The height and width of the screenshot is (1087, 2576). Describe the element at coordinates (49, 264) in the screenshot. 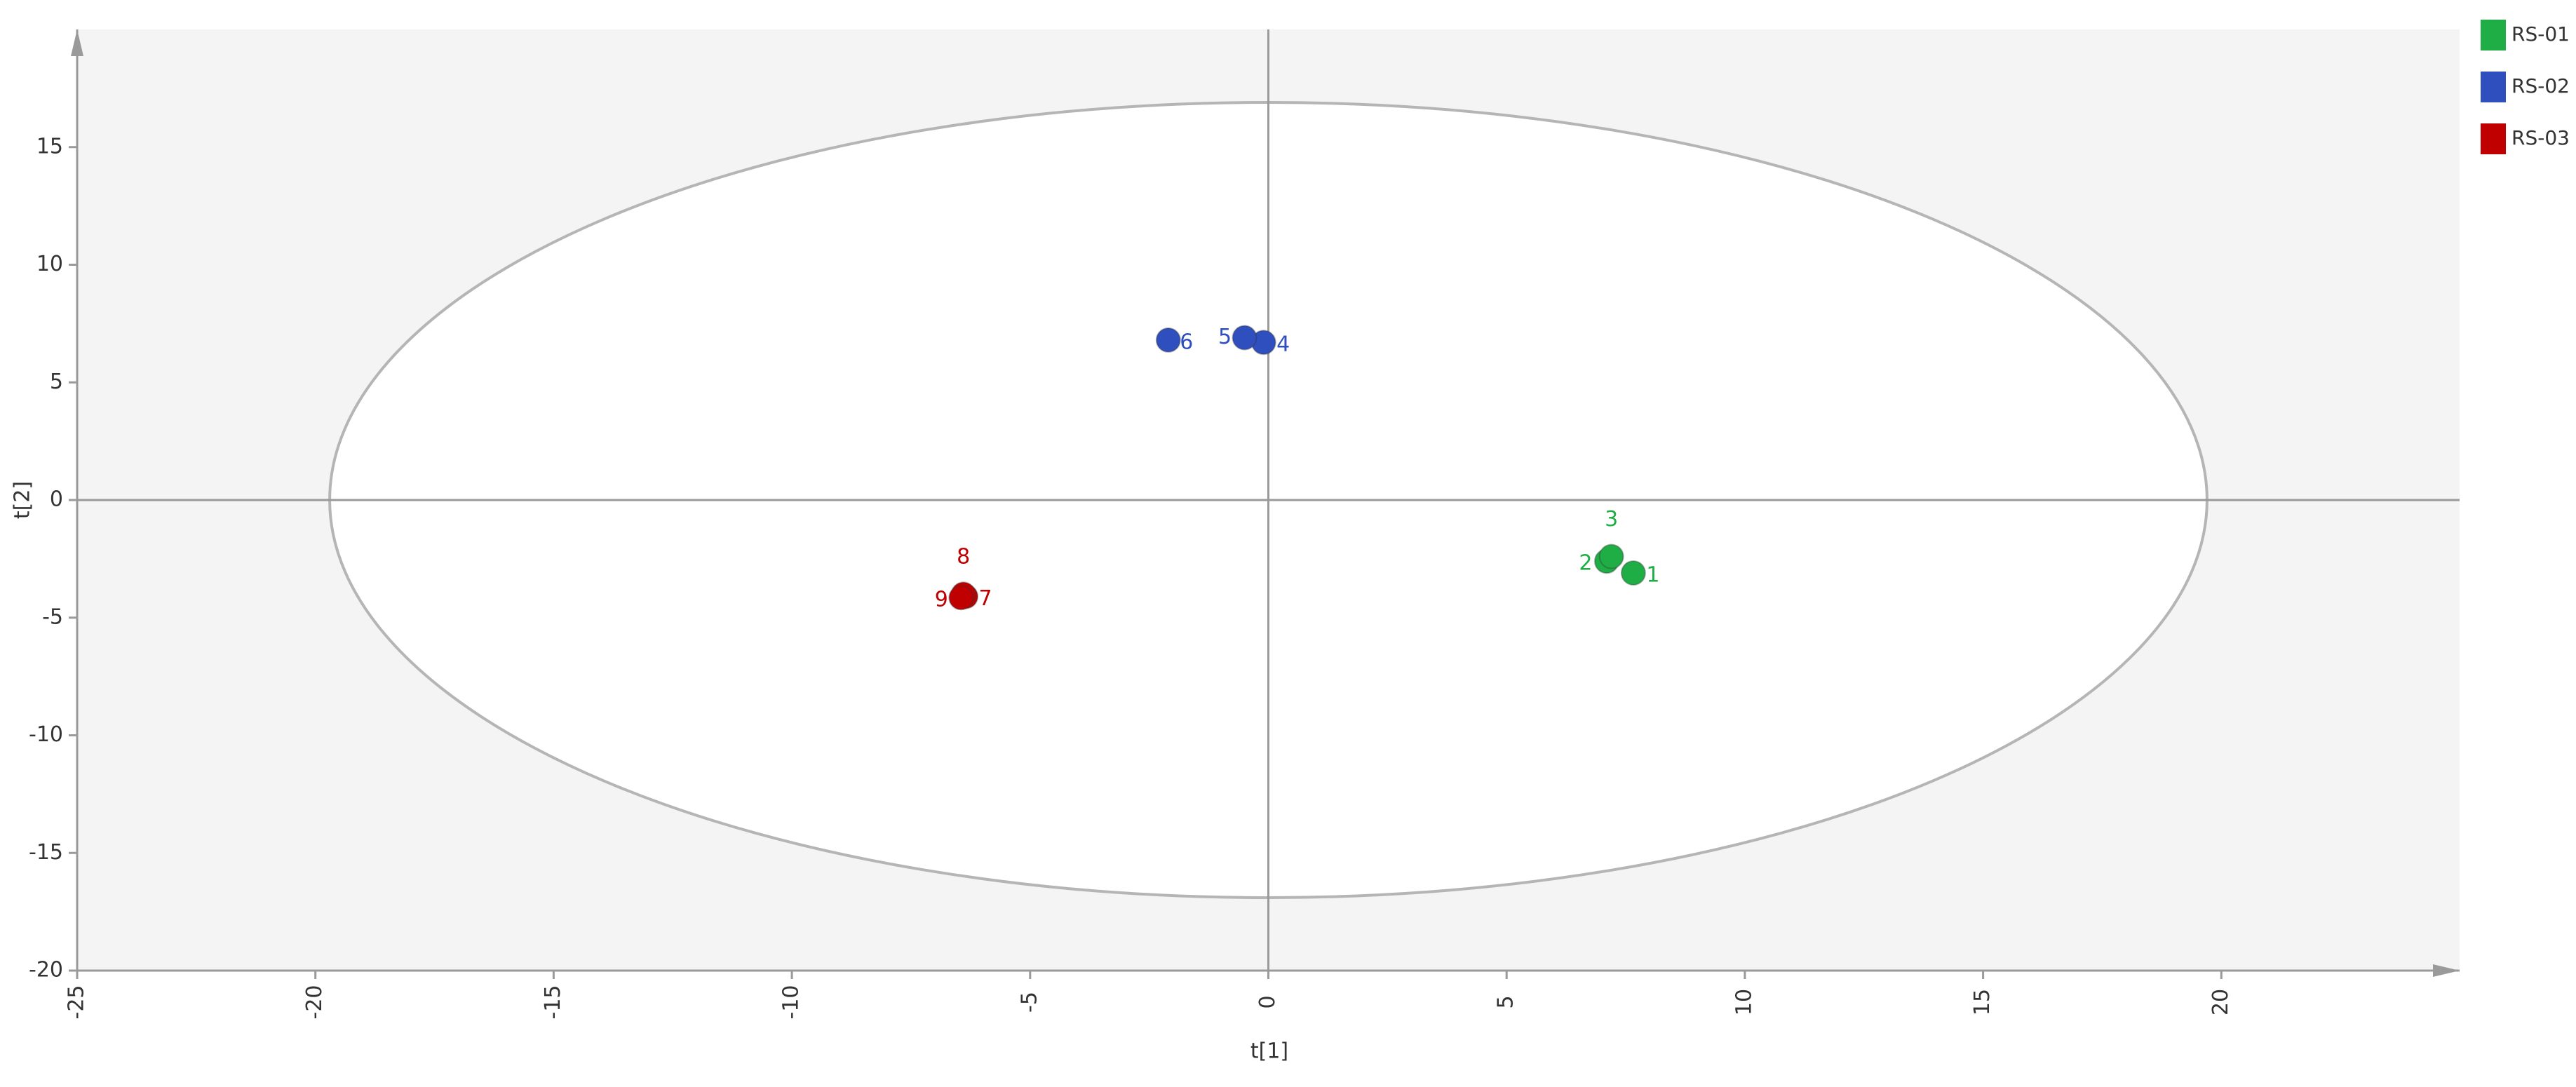

I see `y-tick-label: 10` at that location.